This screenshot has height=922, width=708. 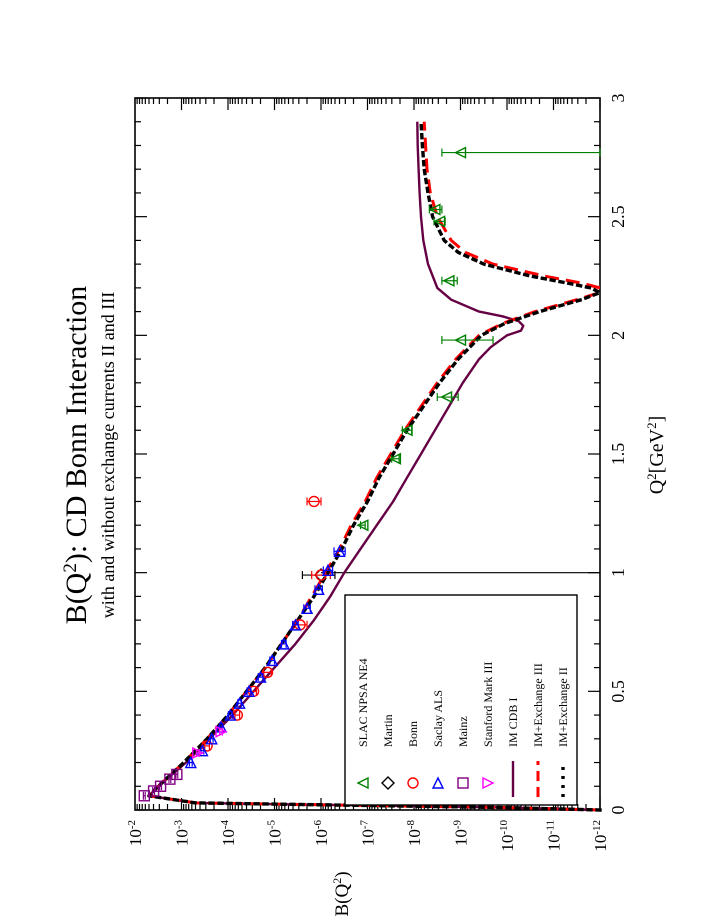 What do you see at coordinates (368, 833) in the screenshot?
I see `y-tick-label: 10-7` at bounding box center [368, 833].